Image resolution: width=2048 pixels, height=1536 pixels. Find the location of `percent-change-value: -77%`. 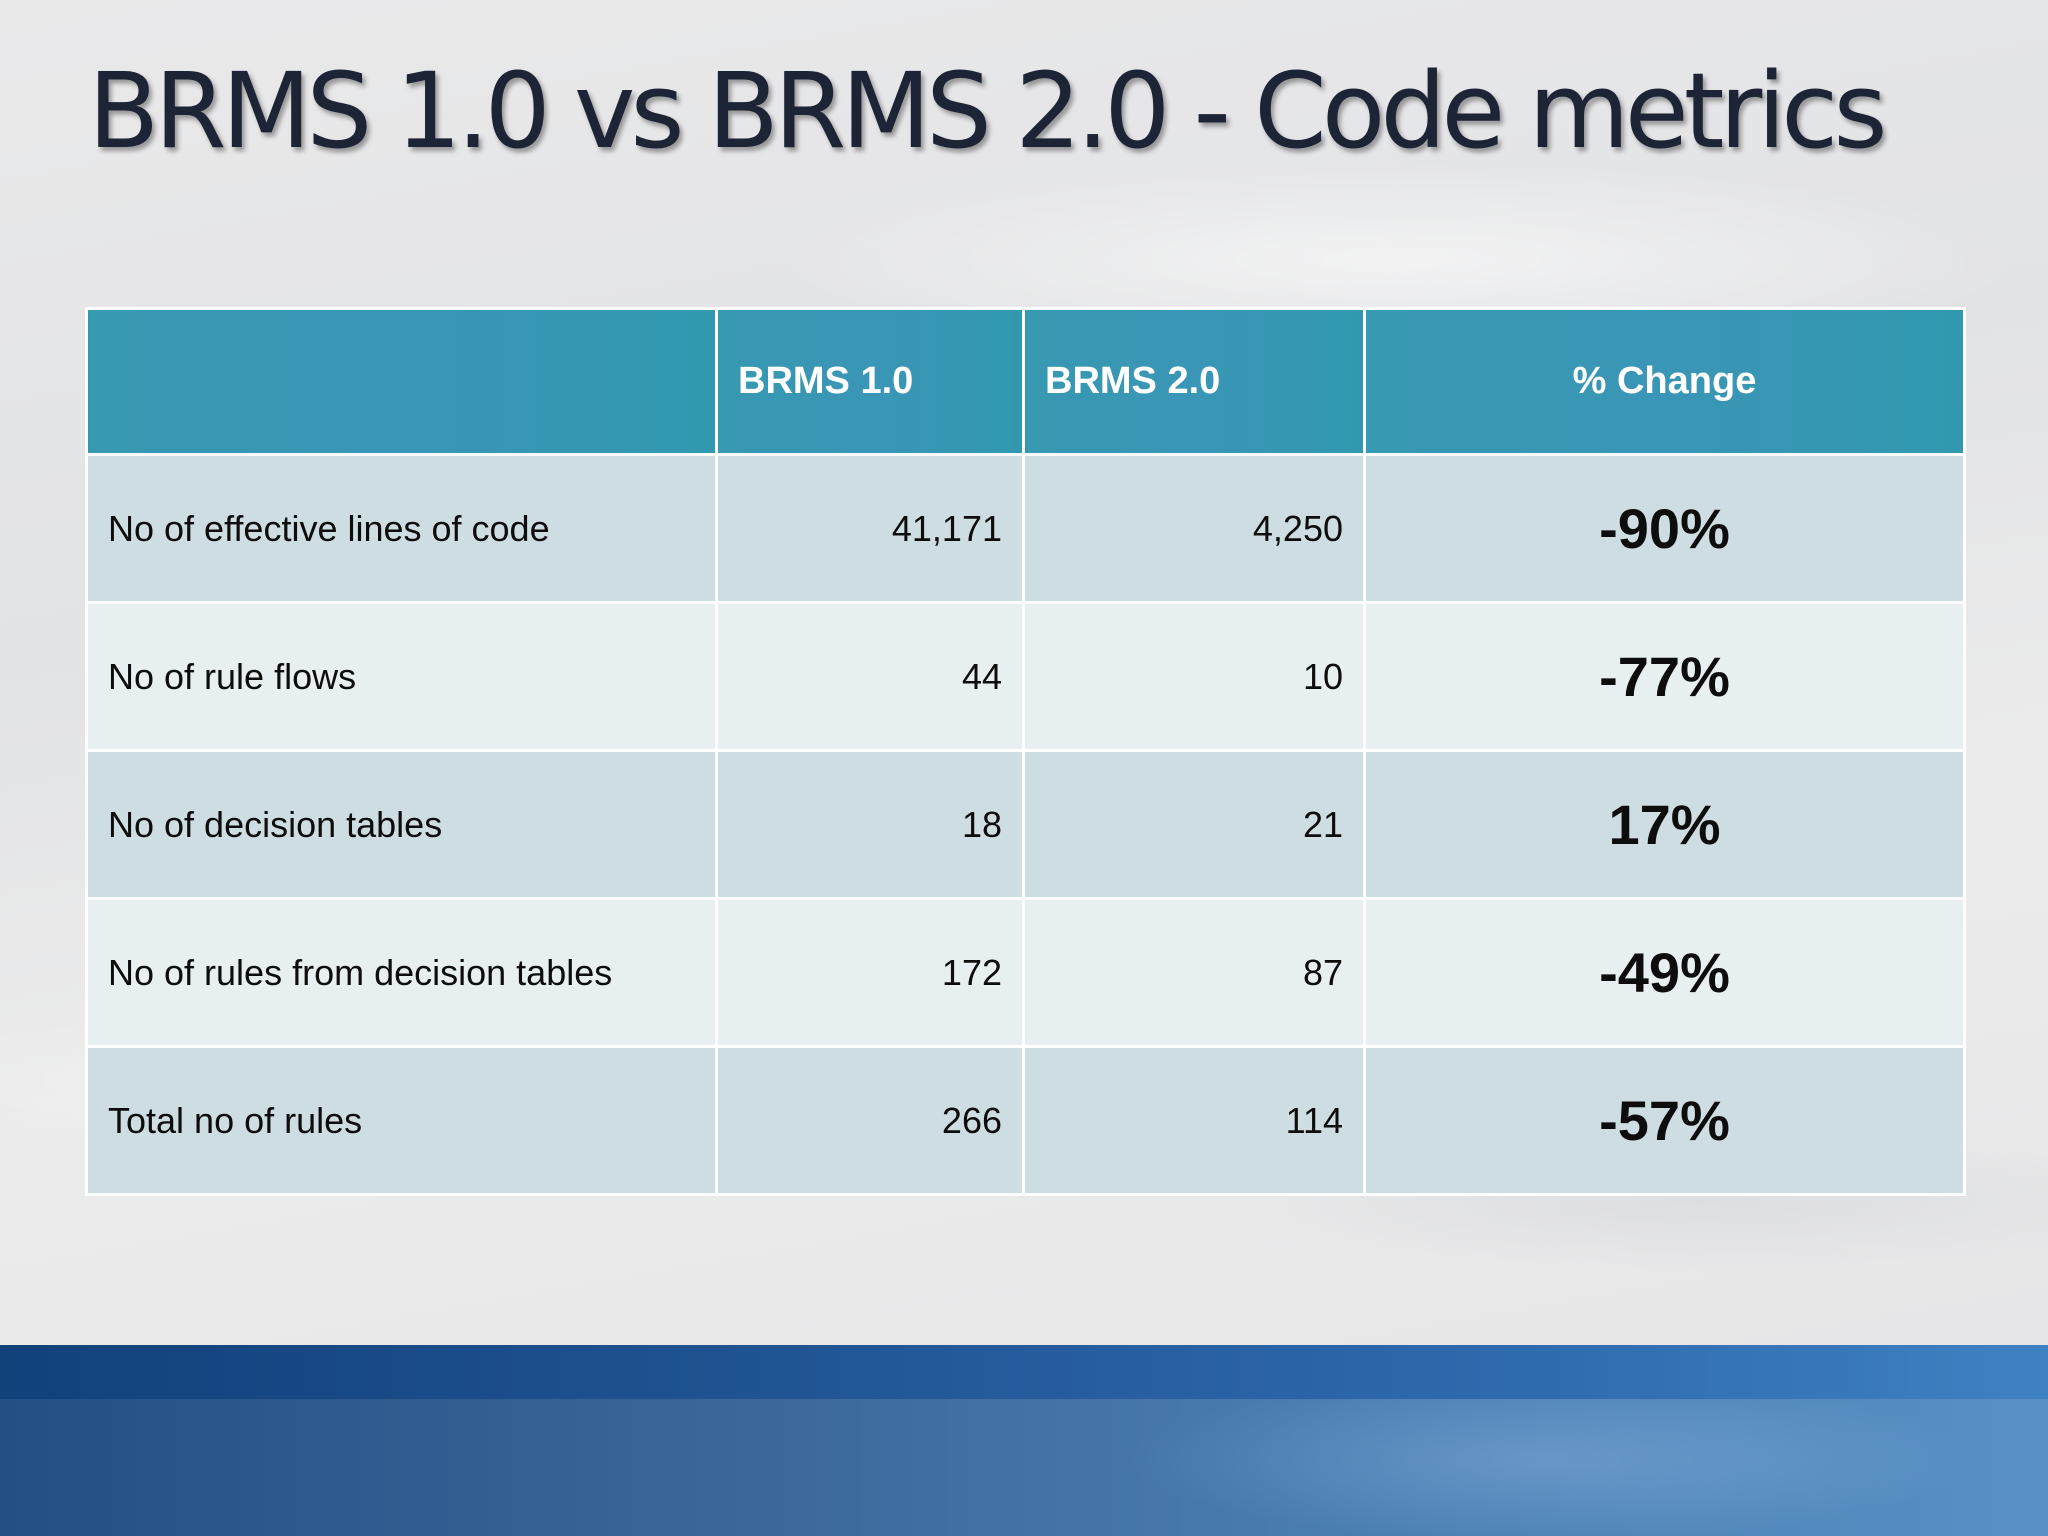

percent-change-value: -77% is located at coordinates (1664, 676).